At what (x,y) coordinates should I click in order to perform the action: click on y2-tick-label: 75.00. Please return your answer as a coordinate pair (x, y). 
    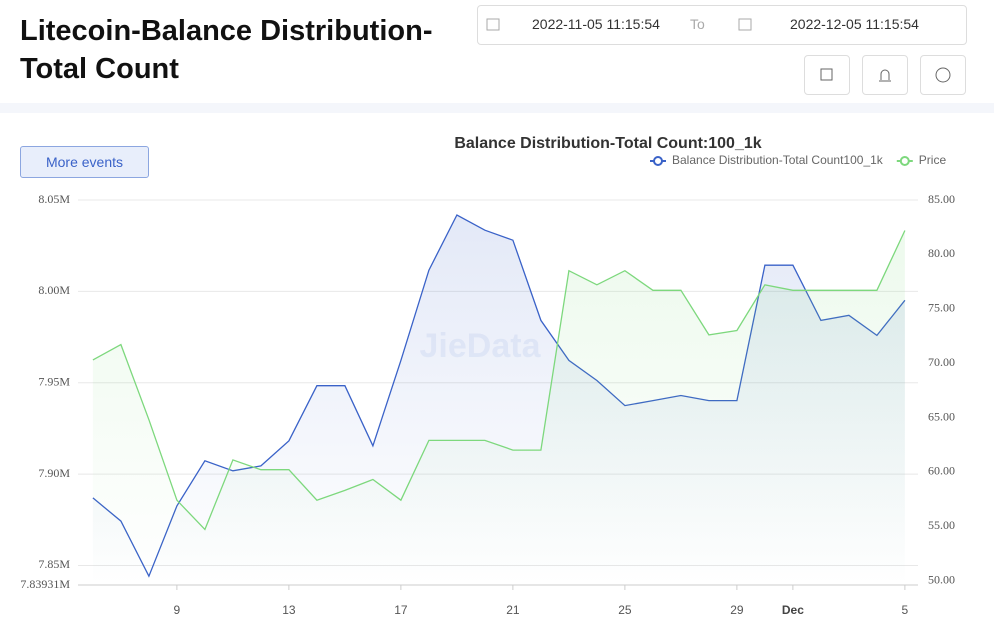
    Looking at the image, I should click on (941, 308).